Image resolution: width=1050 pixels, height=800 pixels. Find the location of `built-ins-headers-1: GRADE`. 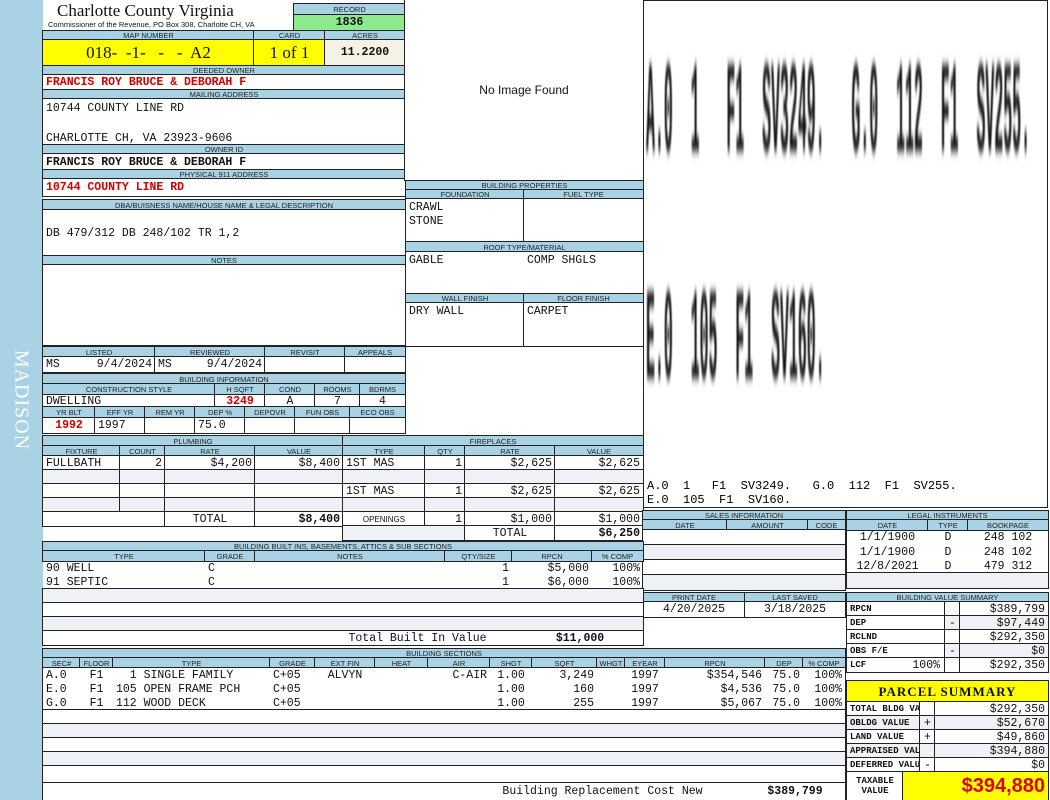

built-ins-headers-1: GRADE is located at coordinates (230, 556).